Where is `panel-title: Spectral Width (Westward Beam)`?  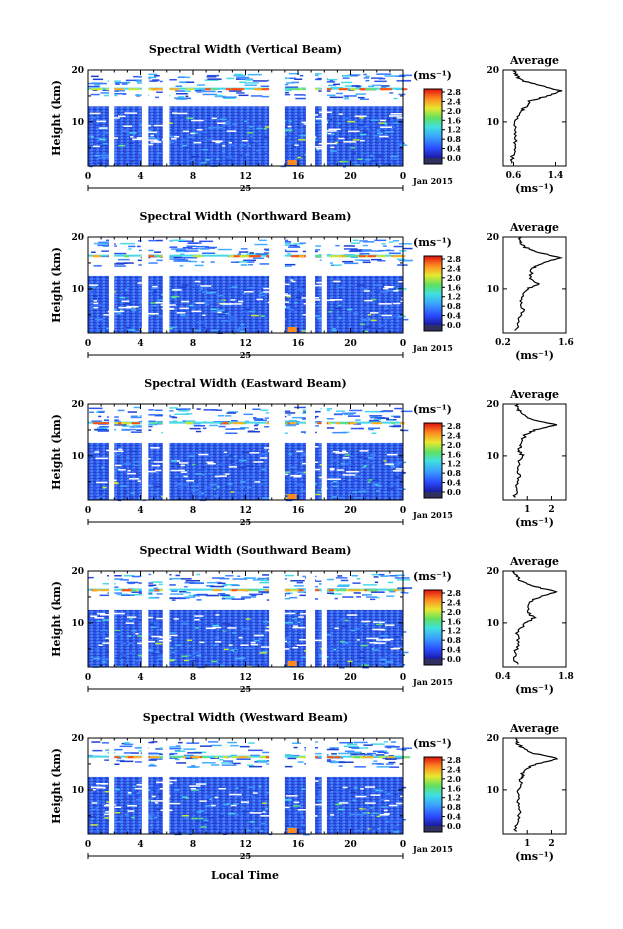
panel-title: Spectral Width (Westward Beam) is located at coordinates (245, 717).